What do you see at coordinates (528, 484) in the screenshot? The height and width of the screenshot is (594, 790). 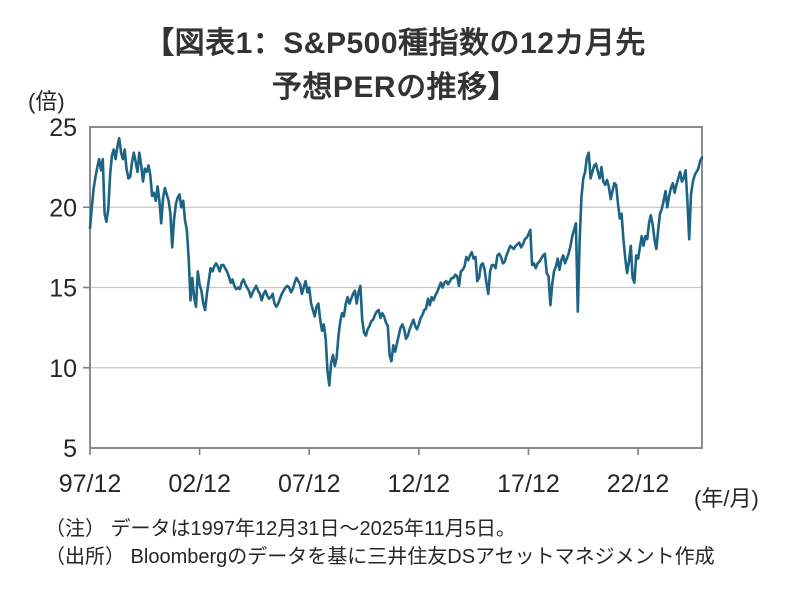 I see `x-tick-label: 17/12` at bounding box center [528, 484].